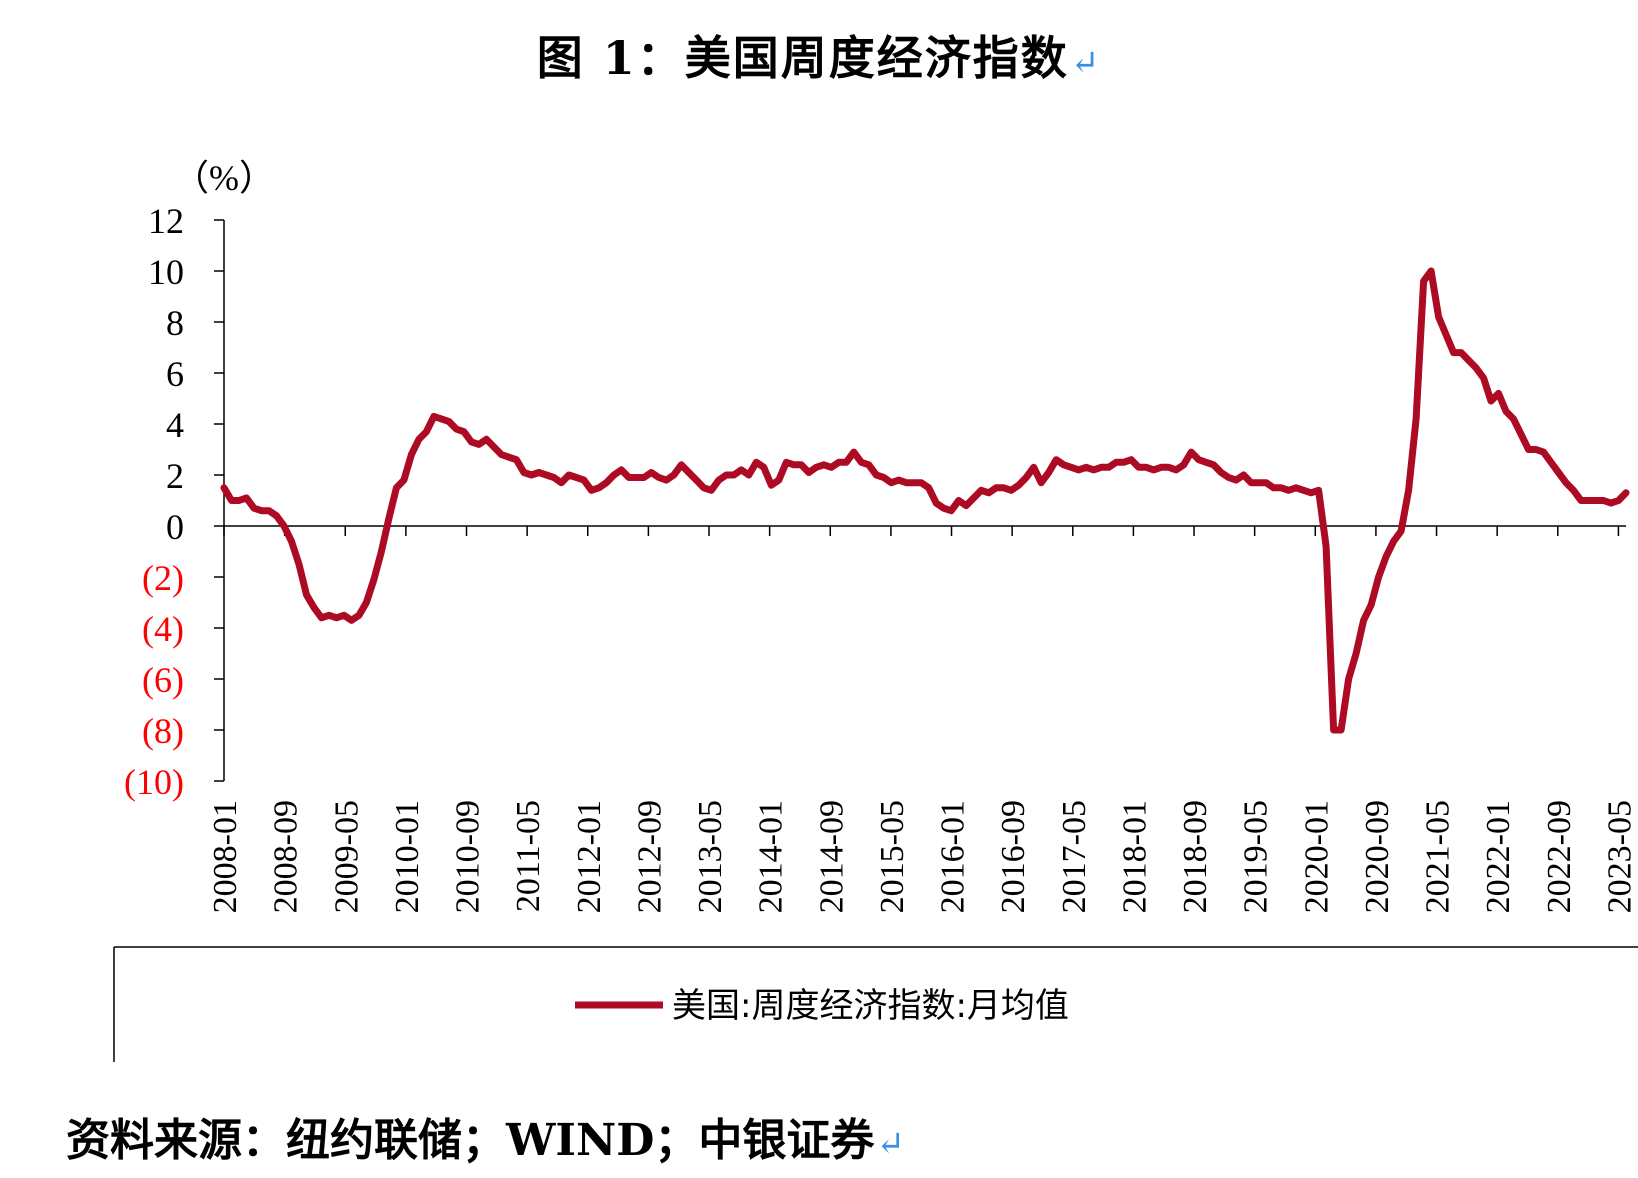 The width and height of the screenshot is (1638, 1178). Describe the element at coordinates (1256, 856) in the screenshot. I see `x-tick-label: 2019-05` at that location.